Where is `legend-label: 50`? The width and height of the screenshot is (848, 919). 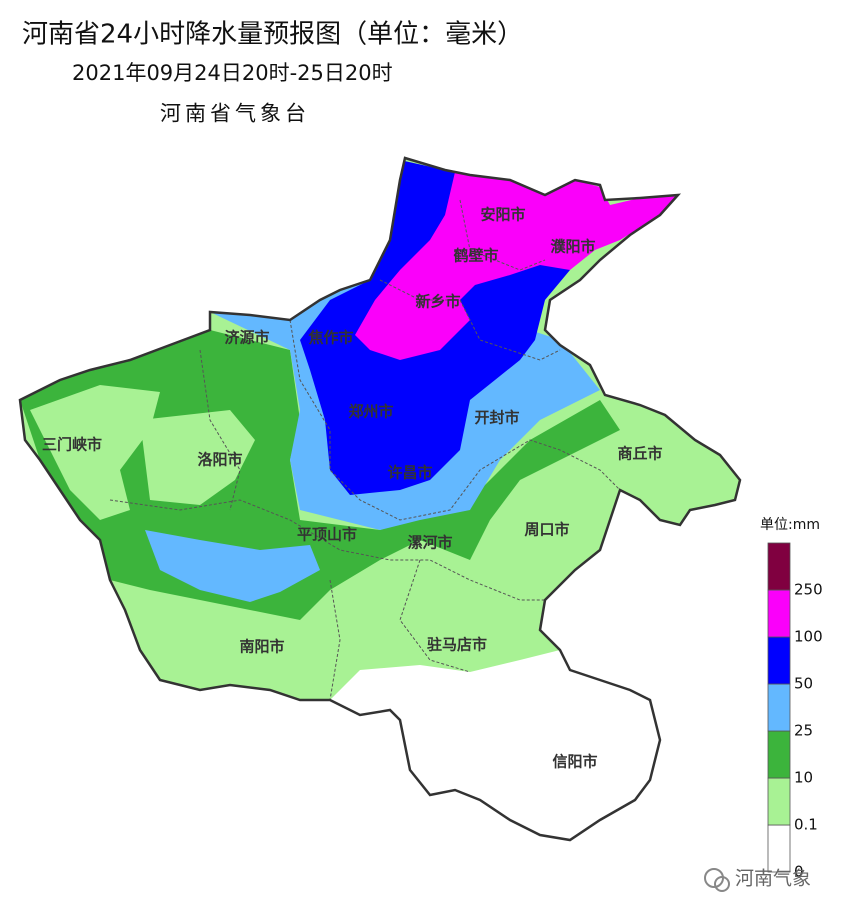
legend-label: 50 is located at coordinates (803, 684).